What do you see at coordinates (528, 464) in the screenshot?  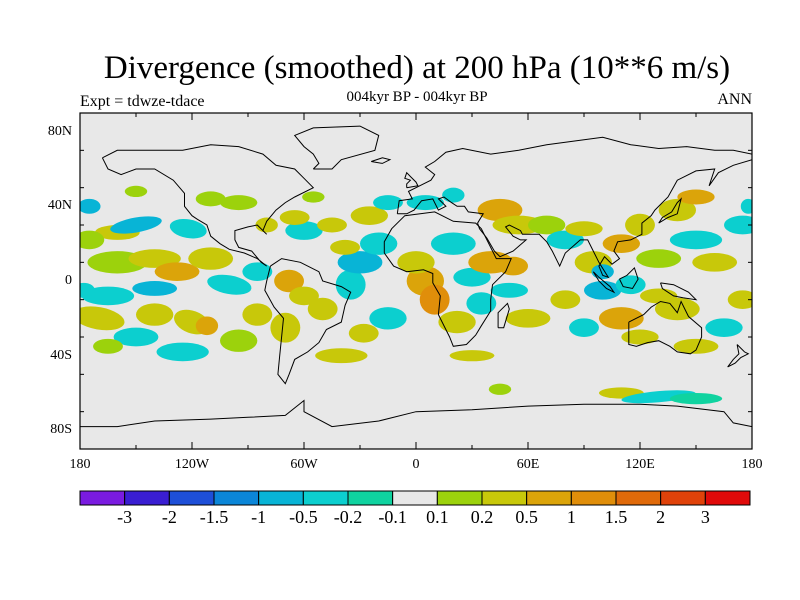 I see `lon-tick-label: 60E` at bounding box center [528, 464].